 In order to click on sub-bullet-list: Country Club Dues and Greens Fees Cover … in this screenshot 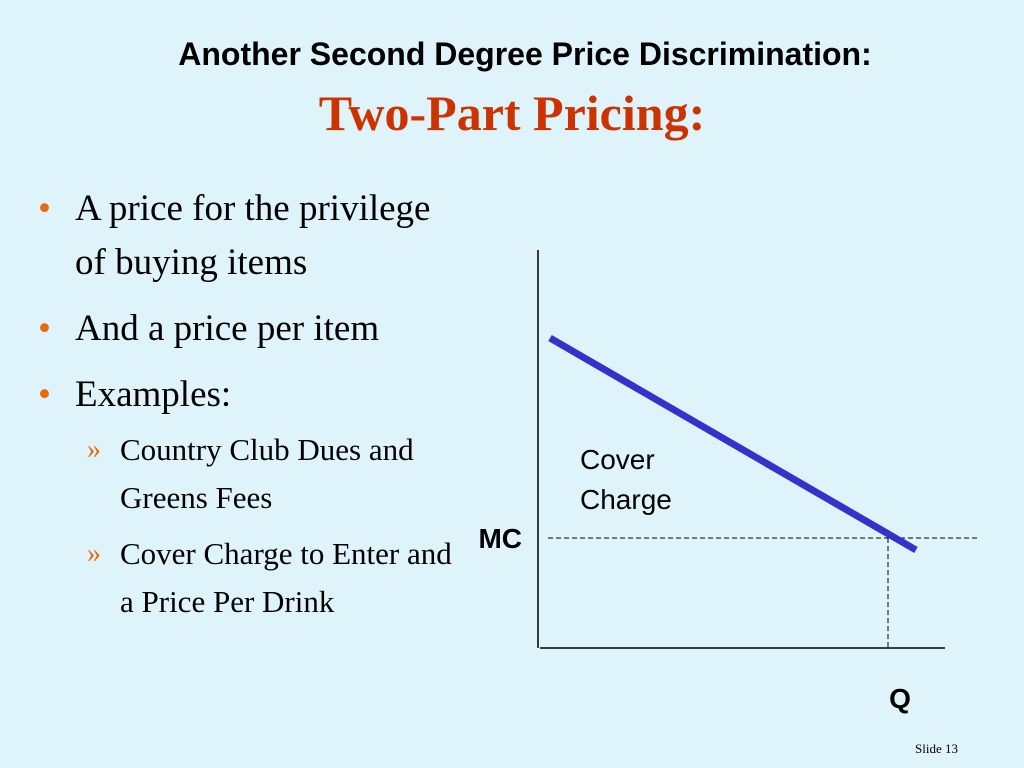, I will do `click(267, 526)`.